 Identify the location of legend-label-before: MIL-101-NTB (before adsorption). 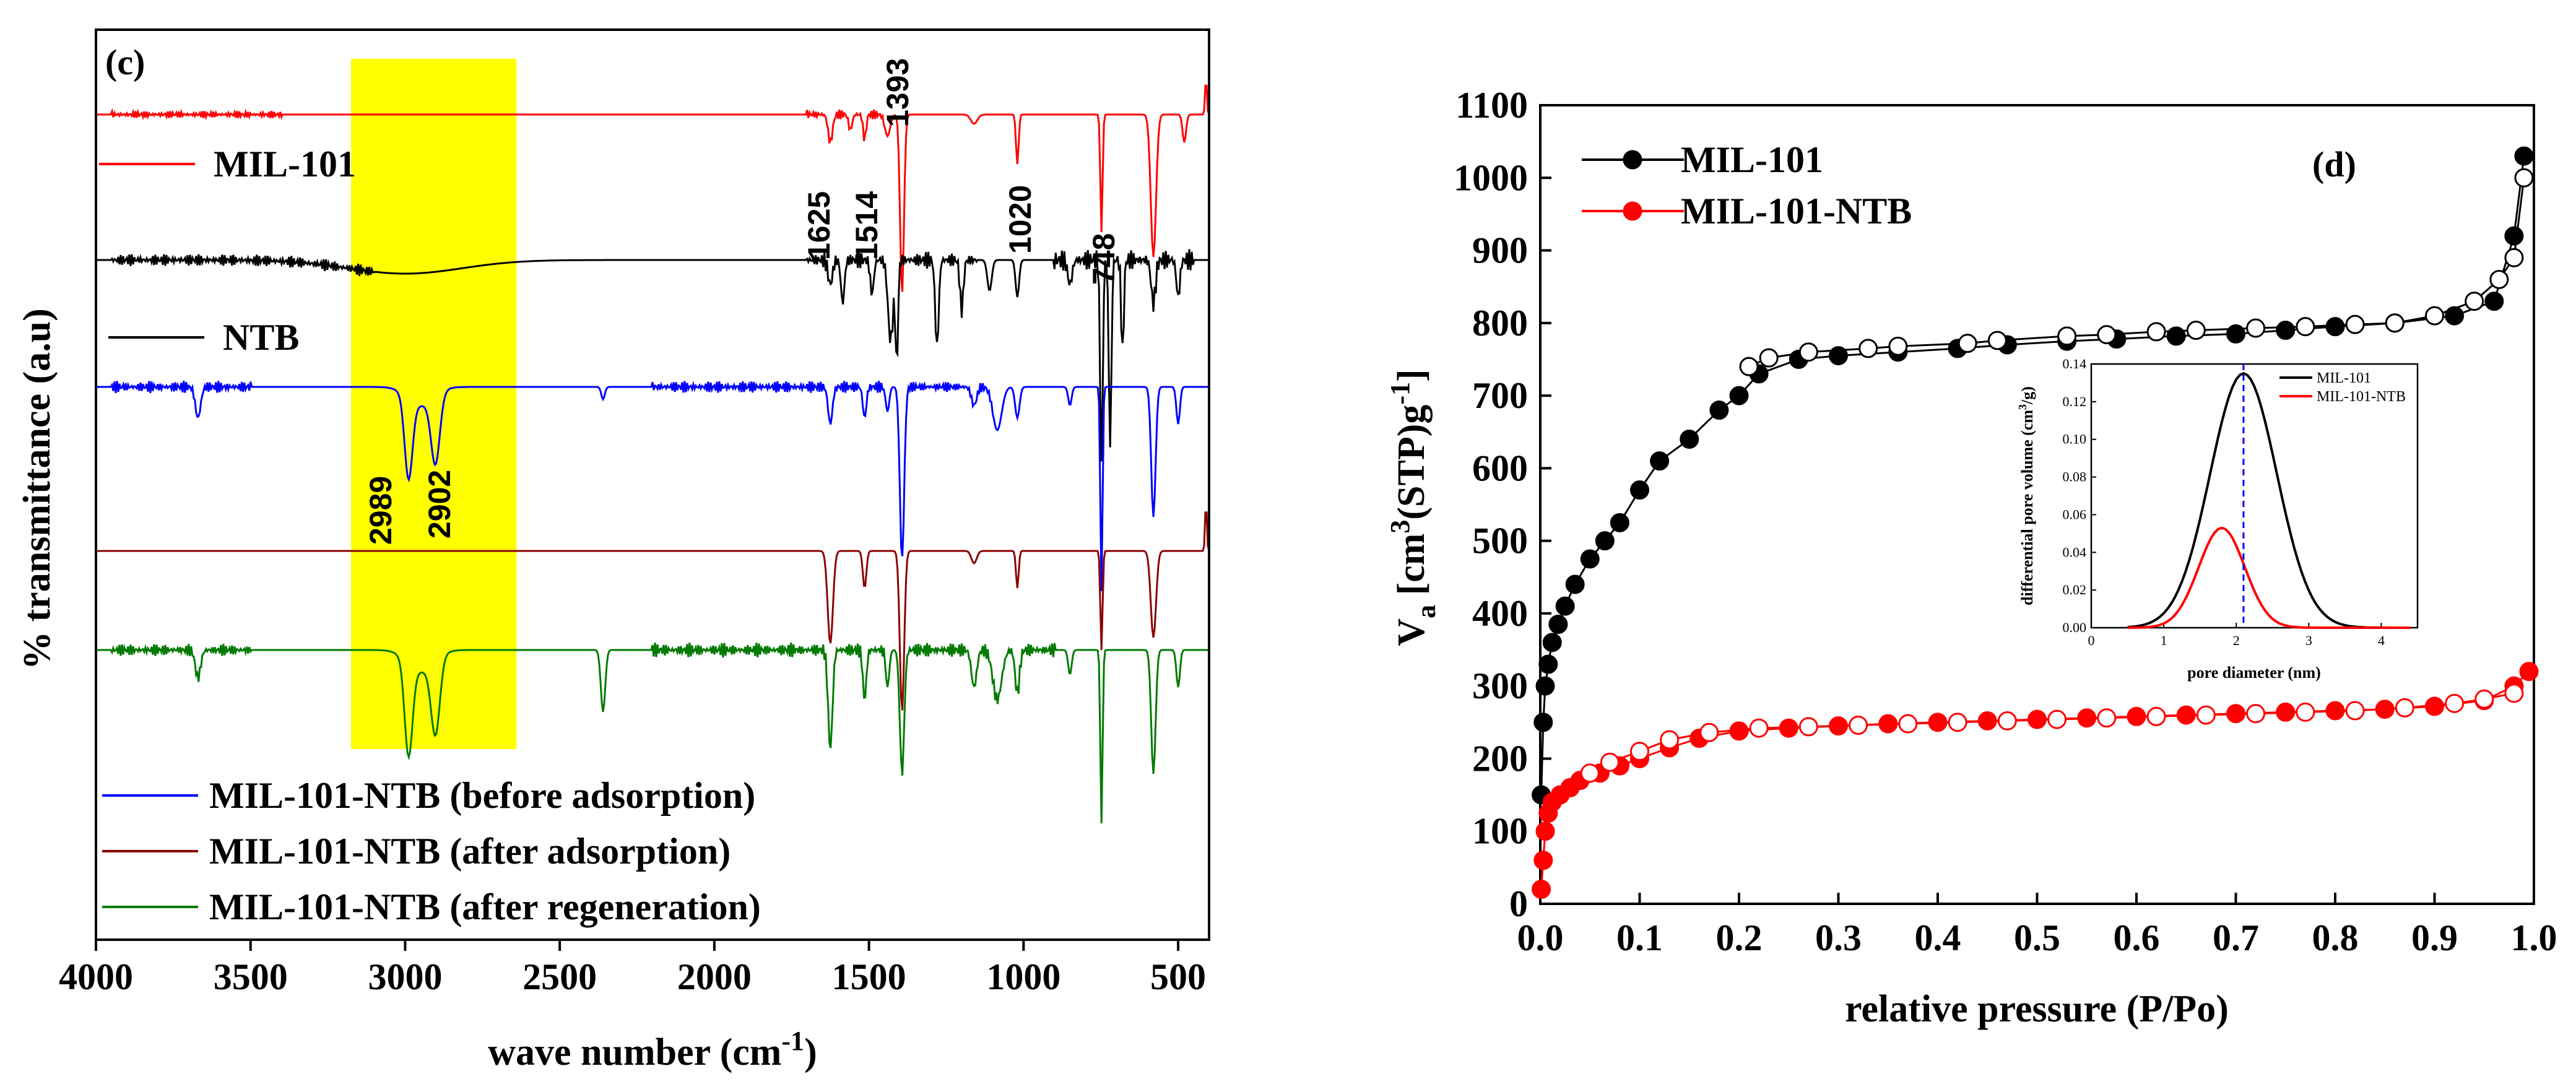
(482, 796).